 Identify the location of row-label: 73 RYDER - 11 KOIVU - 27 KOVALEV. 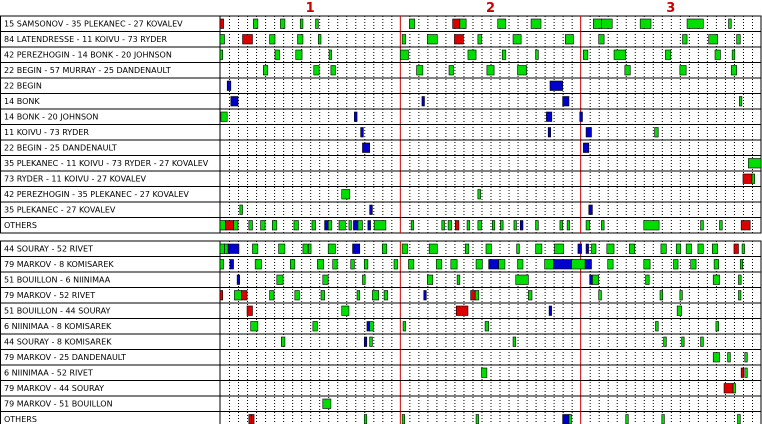
(75, 179).